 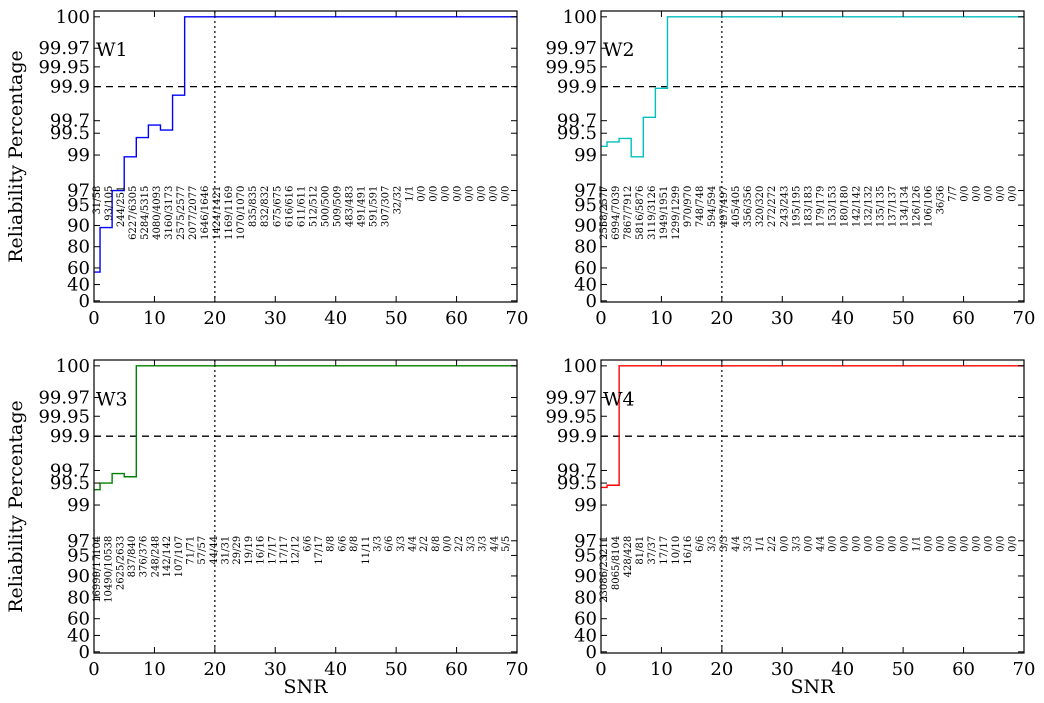 What do you see at coordinates (305, 144) in the screenshot?
I see `reliability-series-w1` at bounding box center [305, 144].